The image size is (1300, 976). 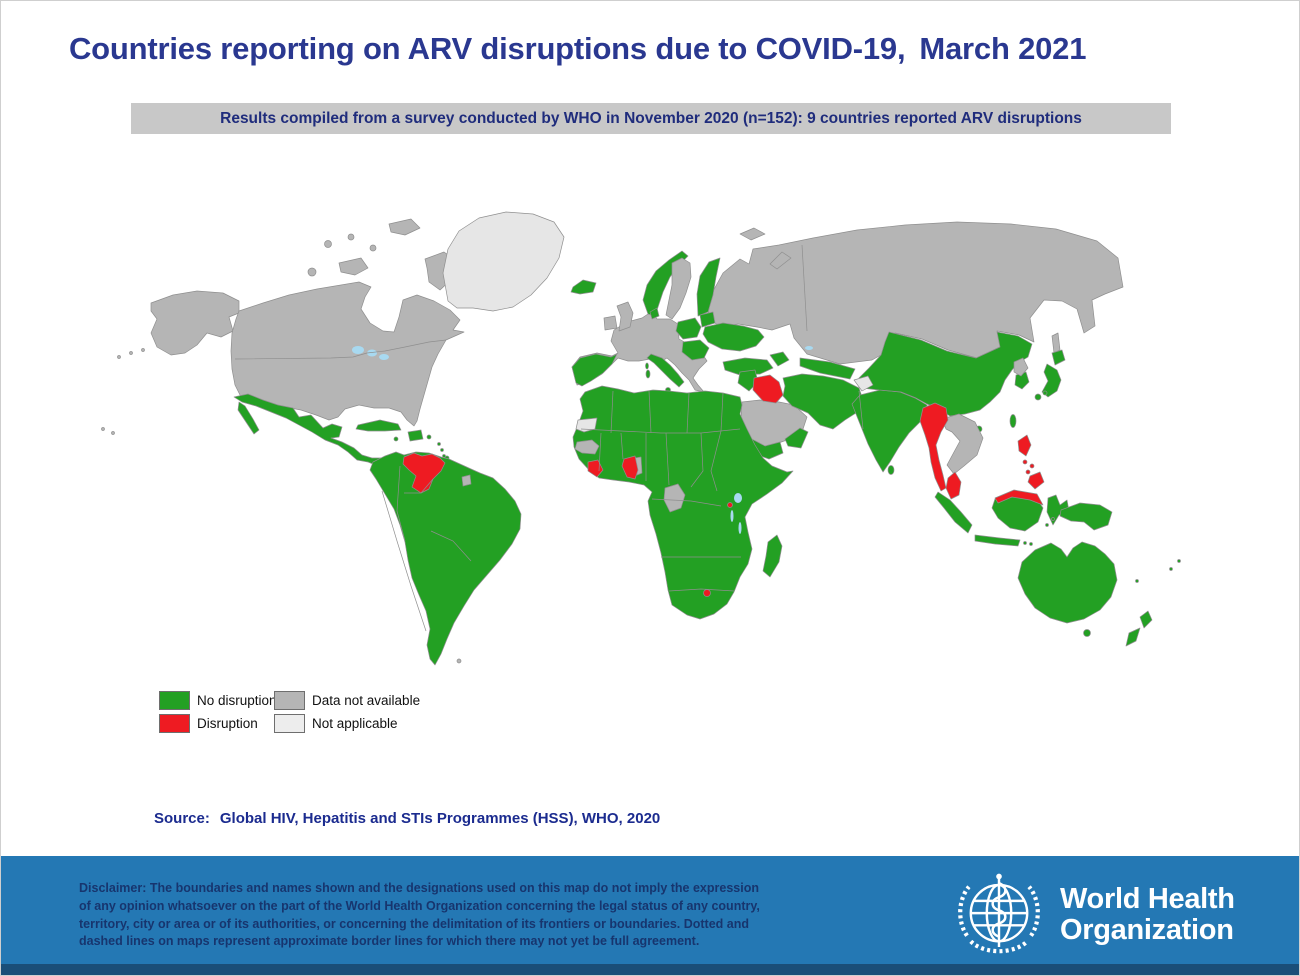 I want to click on region-lake-victoria, so click(x=738, y=498).